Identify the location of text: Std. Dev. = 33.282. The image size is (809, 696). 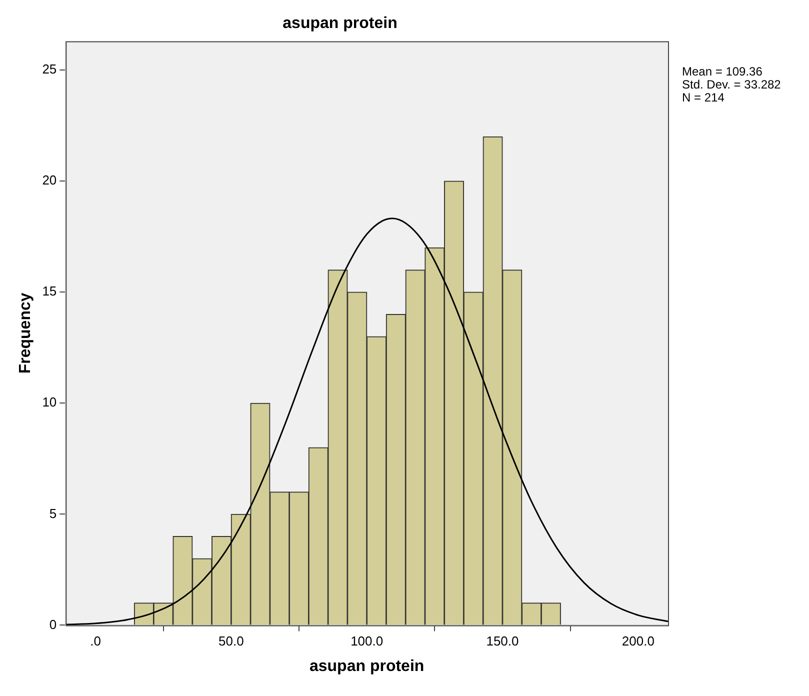
(732, 85).